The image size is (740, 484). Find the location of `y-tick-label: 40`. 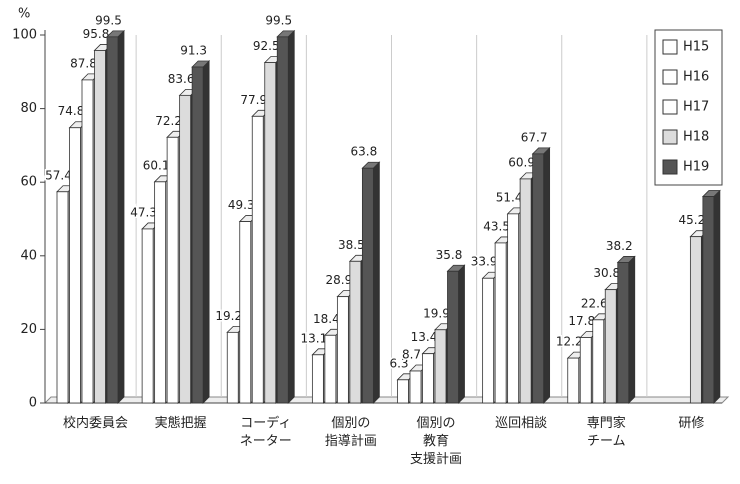

y-tick-label: 40 is located at coordinates (28, 255).